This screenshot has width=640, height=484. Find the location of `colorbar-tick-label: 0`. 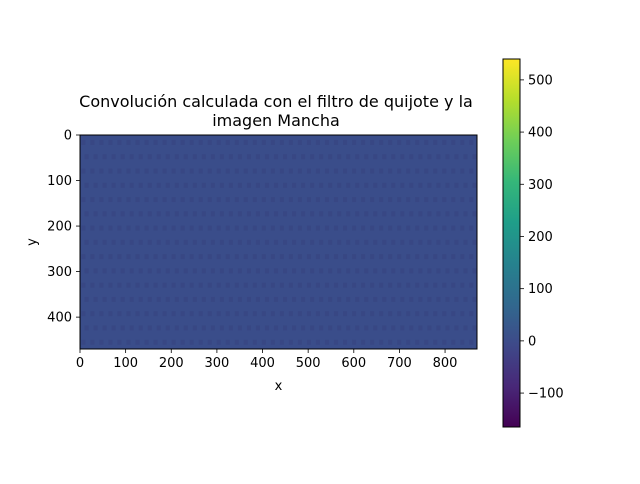

colorbar-tick-label: 0 is located at coordinates (532, 341).